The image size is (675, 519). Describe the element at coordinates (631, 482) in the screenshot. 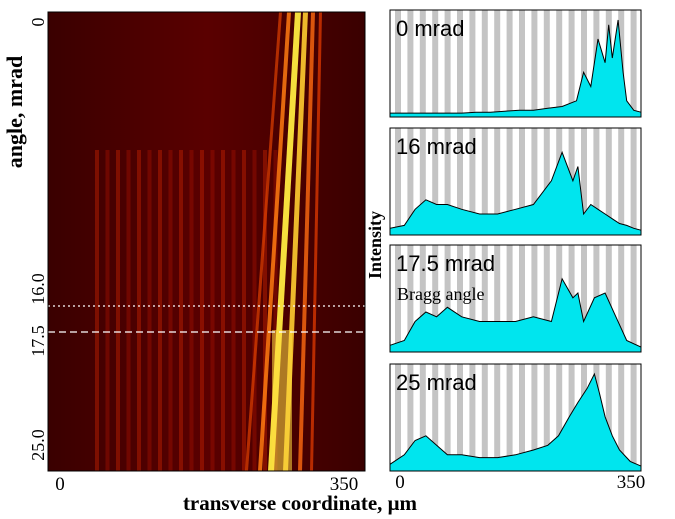

I see `profile-x-tick-label-350: 350` at that location.